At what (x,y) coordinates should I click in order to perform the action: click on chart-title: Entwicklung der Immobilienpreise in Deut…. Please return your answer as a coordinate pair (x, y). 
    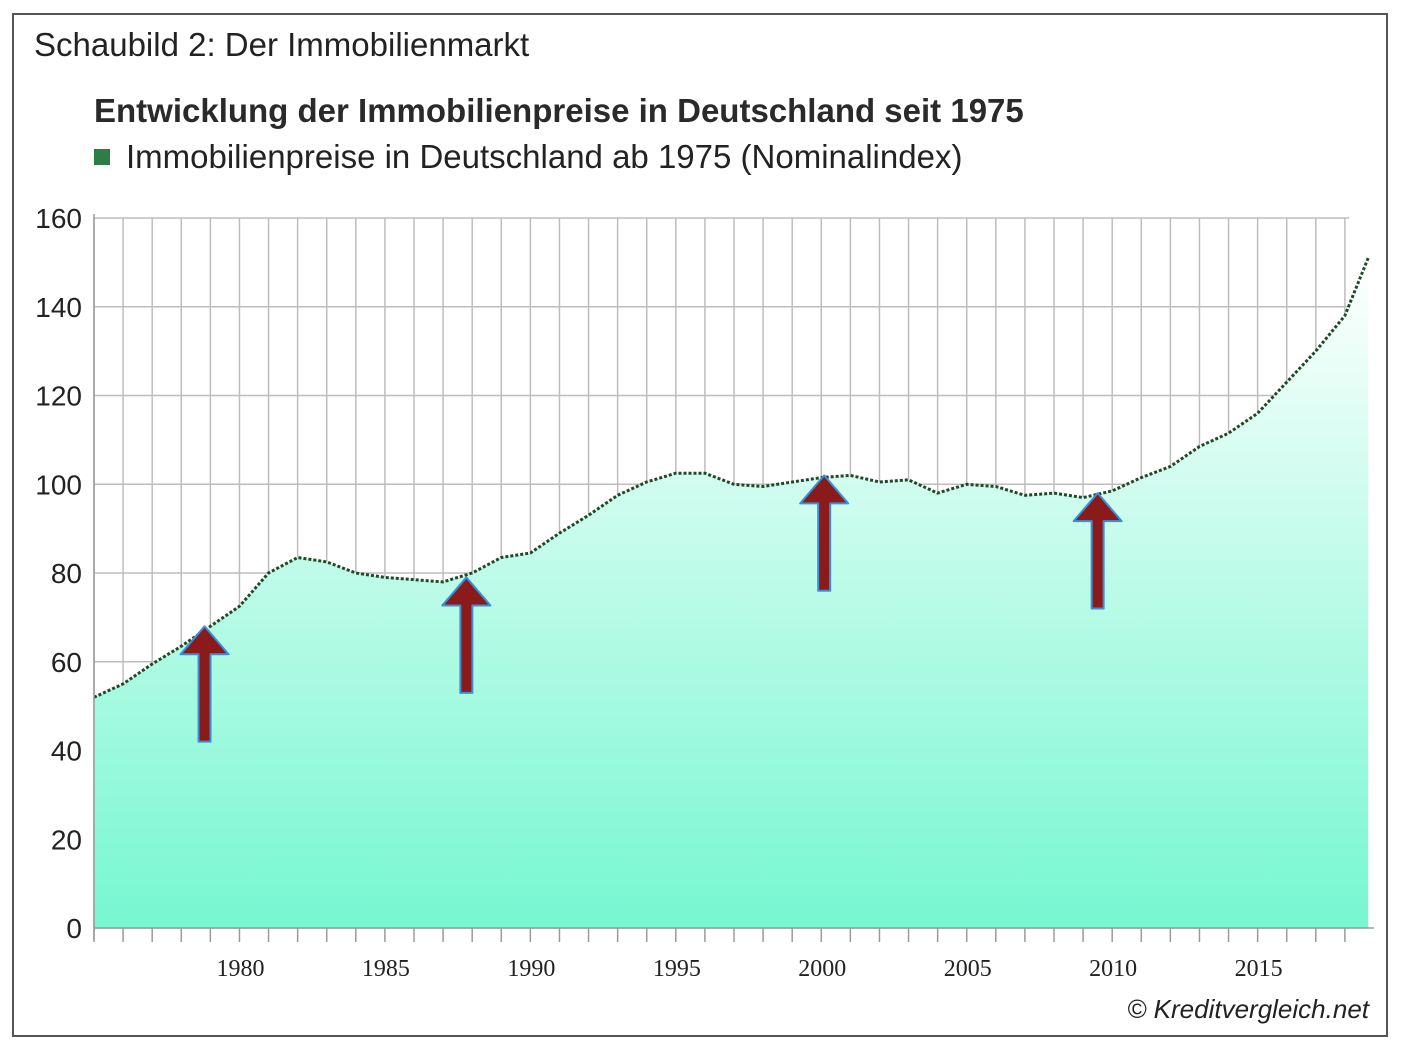
    Looking at the image, I should click on (559, 110).